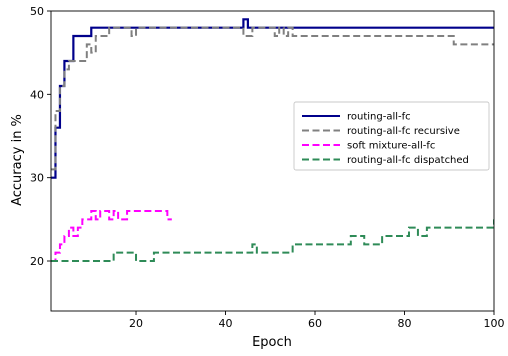 The height and width of the screenshot is (356, 508). Describe the element at coordinates (315, 323) in the screenshot. I see `x-tick-label: 60` at that location.